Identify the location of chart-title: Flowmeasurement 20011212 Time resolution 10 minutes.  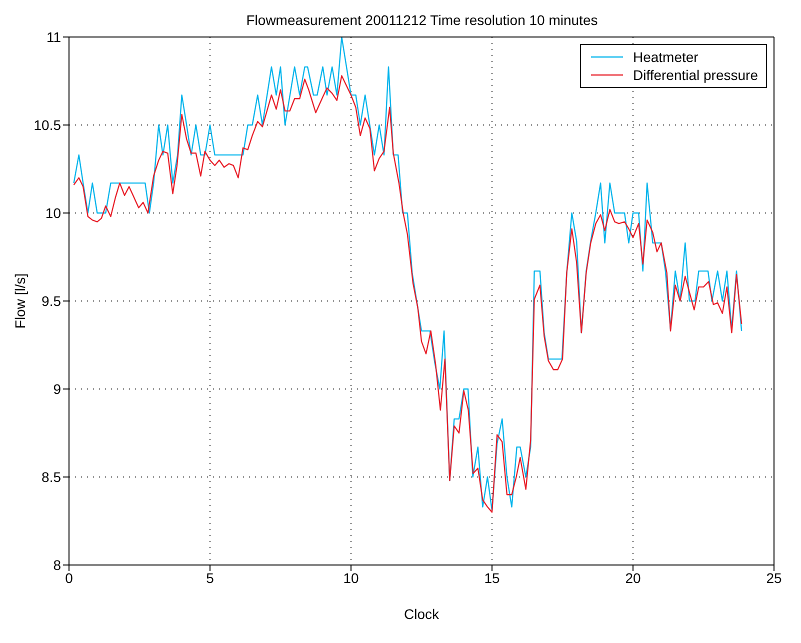
(422, 20).